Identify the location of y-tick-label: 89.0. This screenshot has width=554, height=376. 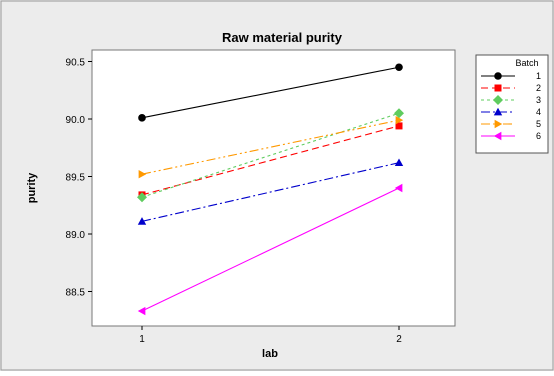
(76, 235).